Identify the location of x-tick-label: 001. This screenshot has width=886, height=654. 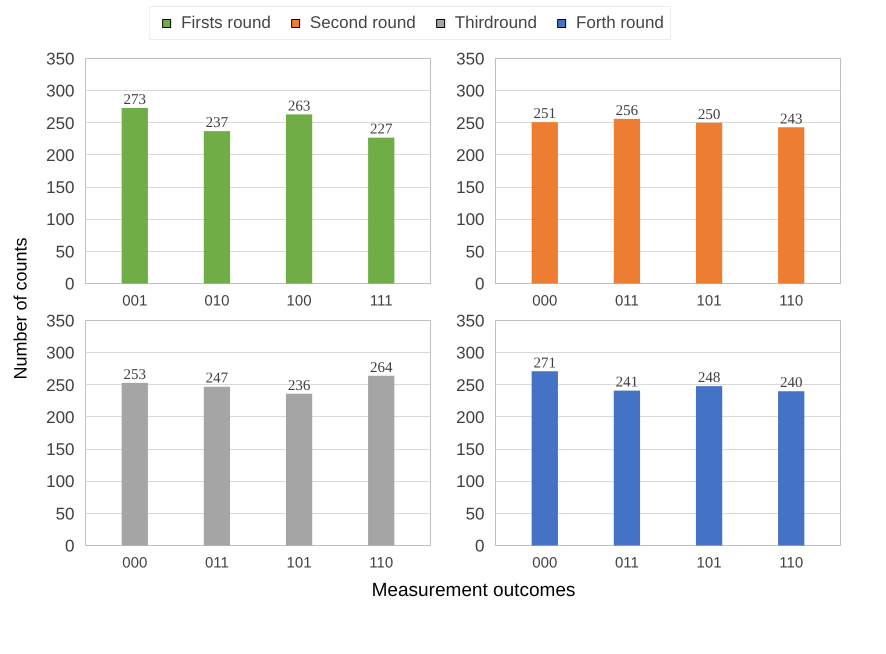
(135, 301).